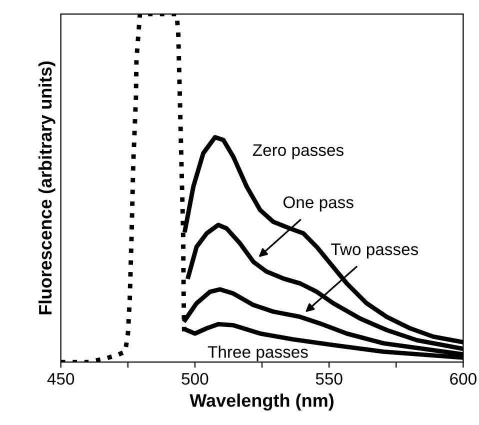 The image size is (479, 425). What do you see at coordinates (195, 378) in the screenshot?
I see `x-tick-label: 500` at bounding box center [195, 378].